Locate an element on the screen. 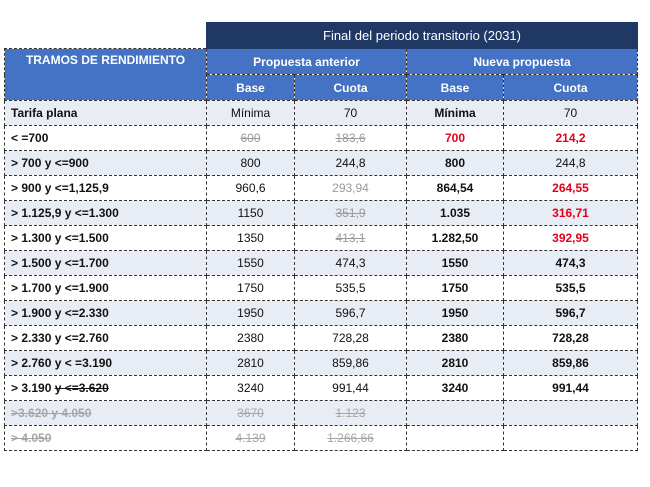 The width and height of the screenshot is (650, 487). header-np-base: Base is located at coordinates (455, 87).